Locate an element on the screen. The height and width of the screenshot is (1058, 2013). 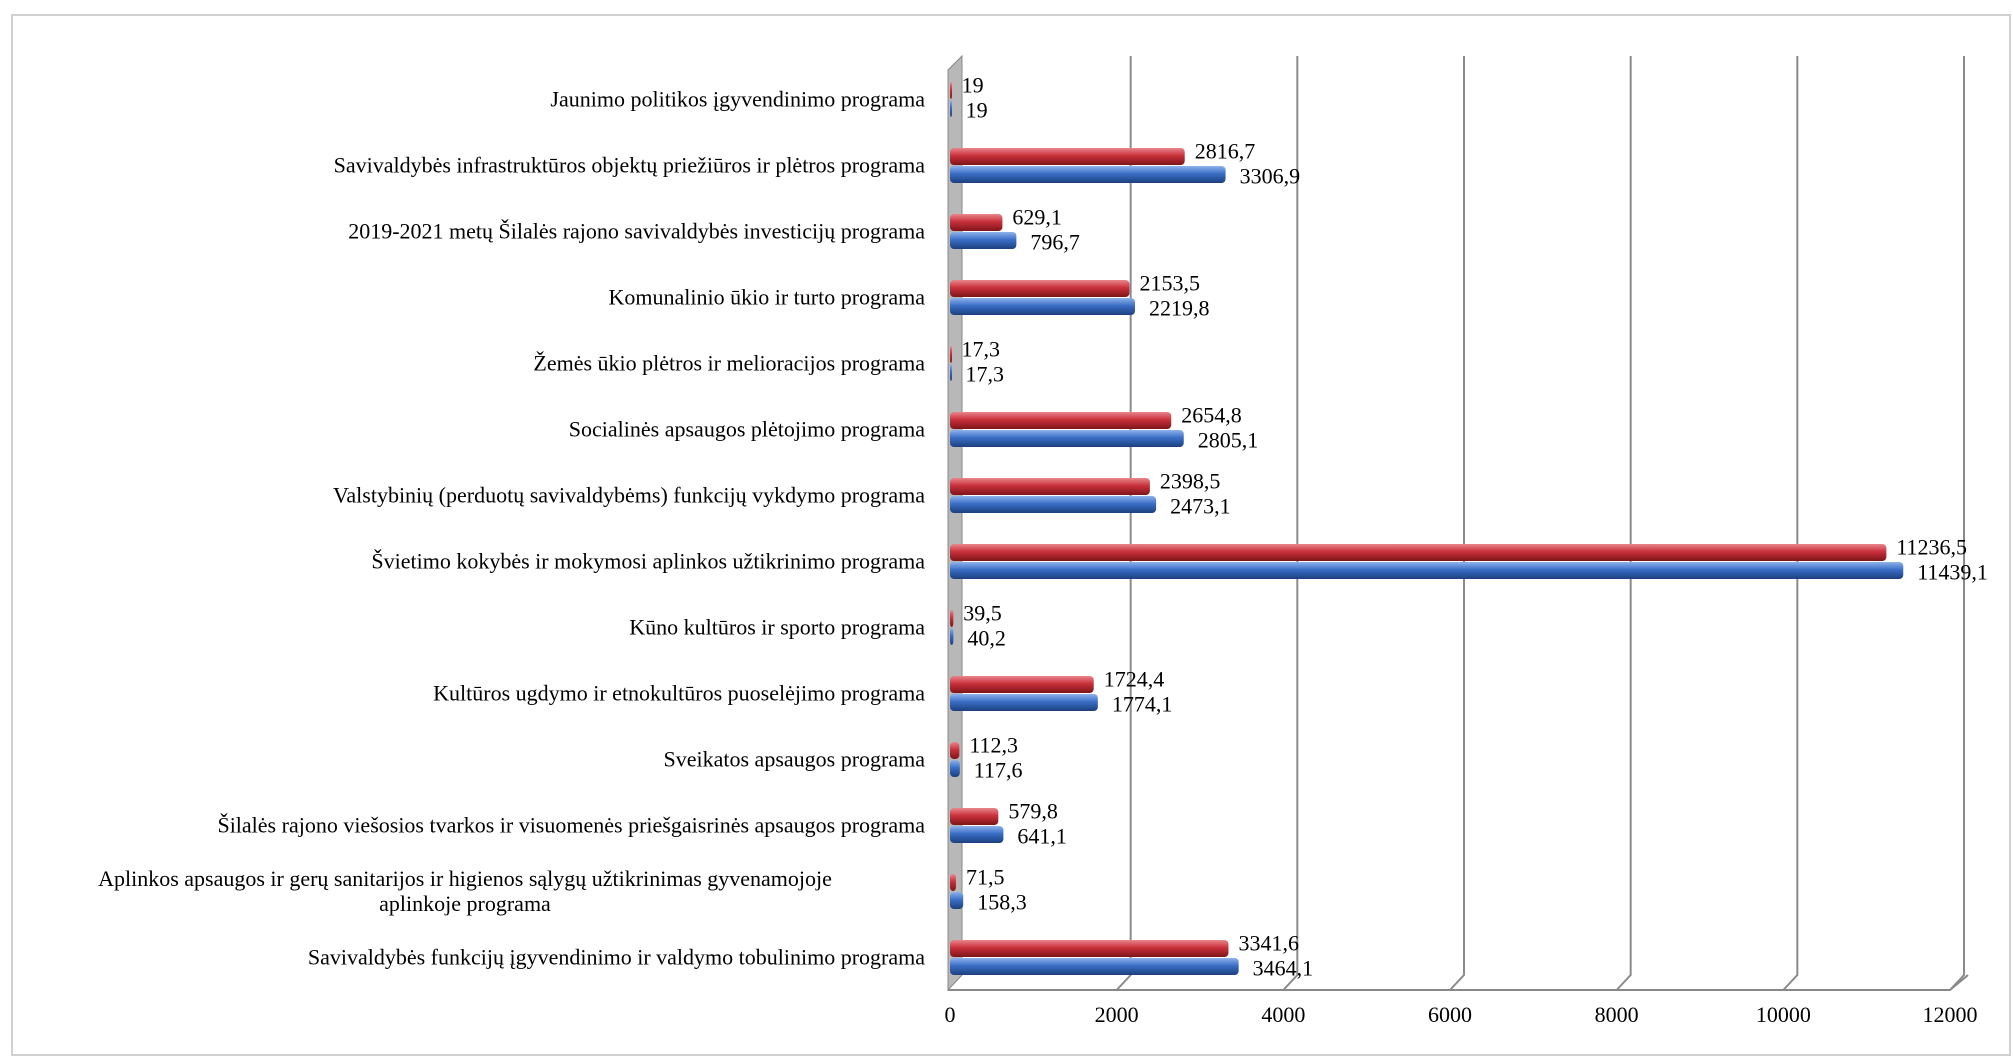
data-label: 796,7 is located at coordinates (1055, 242).